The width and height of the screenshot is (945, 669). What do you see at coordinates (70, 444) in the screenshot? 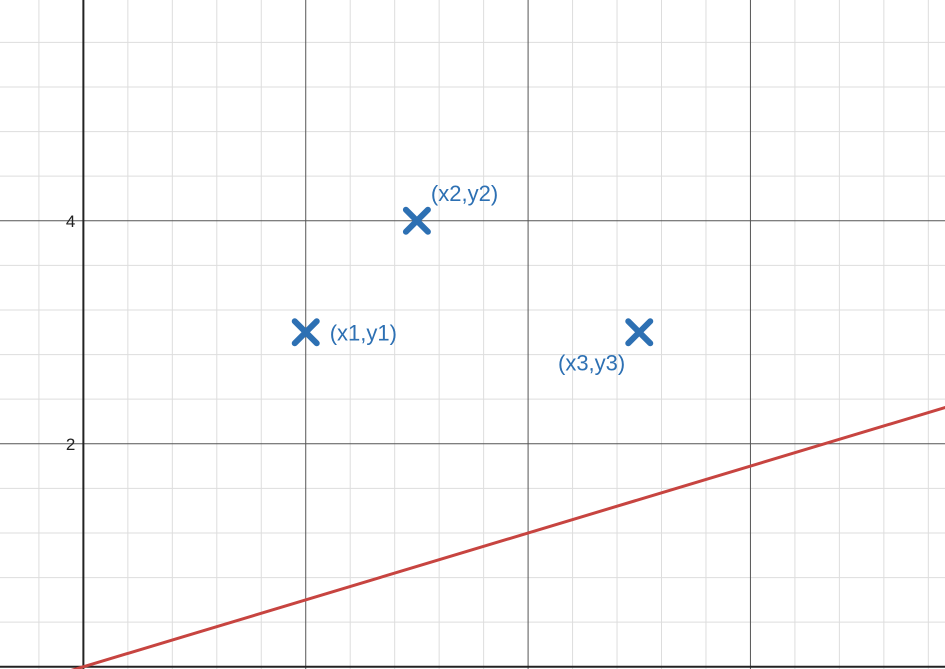
I see `y-tick-label: 2` at bounding box center [70, 444].